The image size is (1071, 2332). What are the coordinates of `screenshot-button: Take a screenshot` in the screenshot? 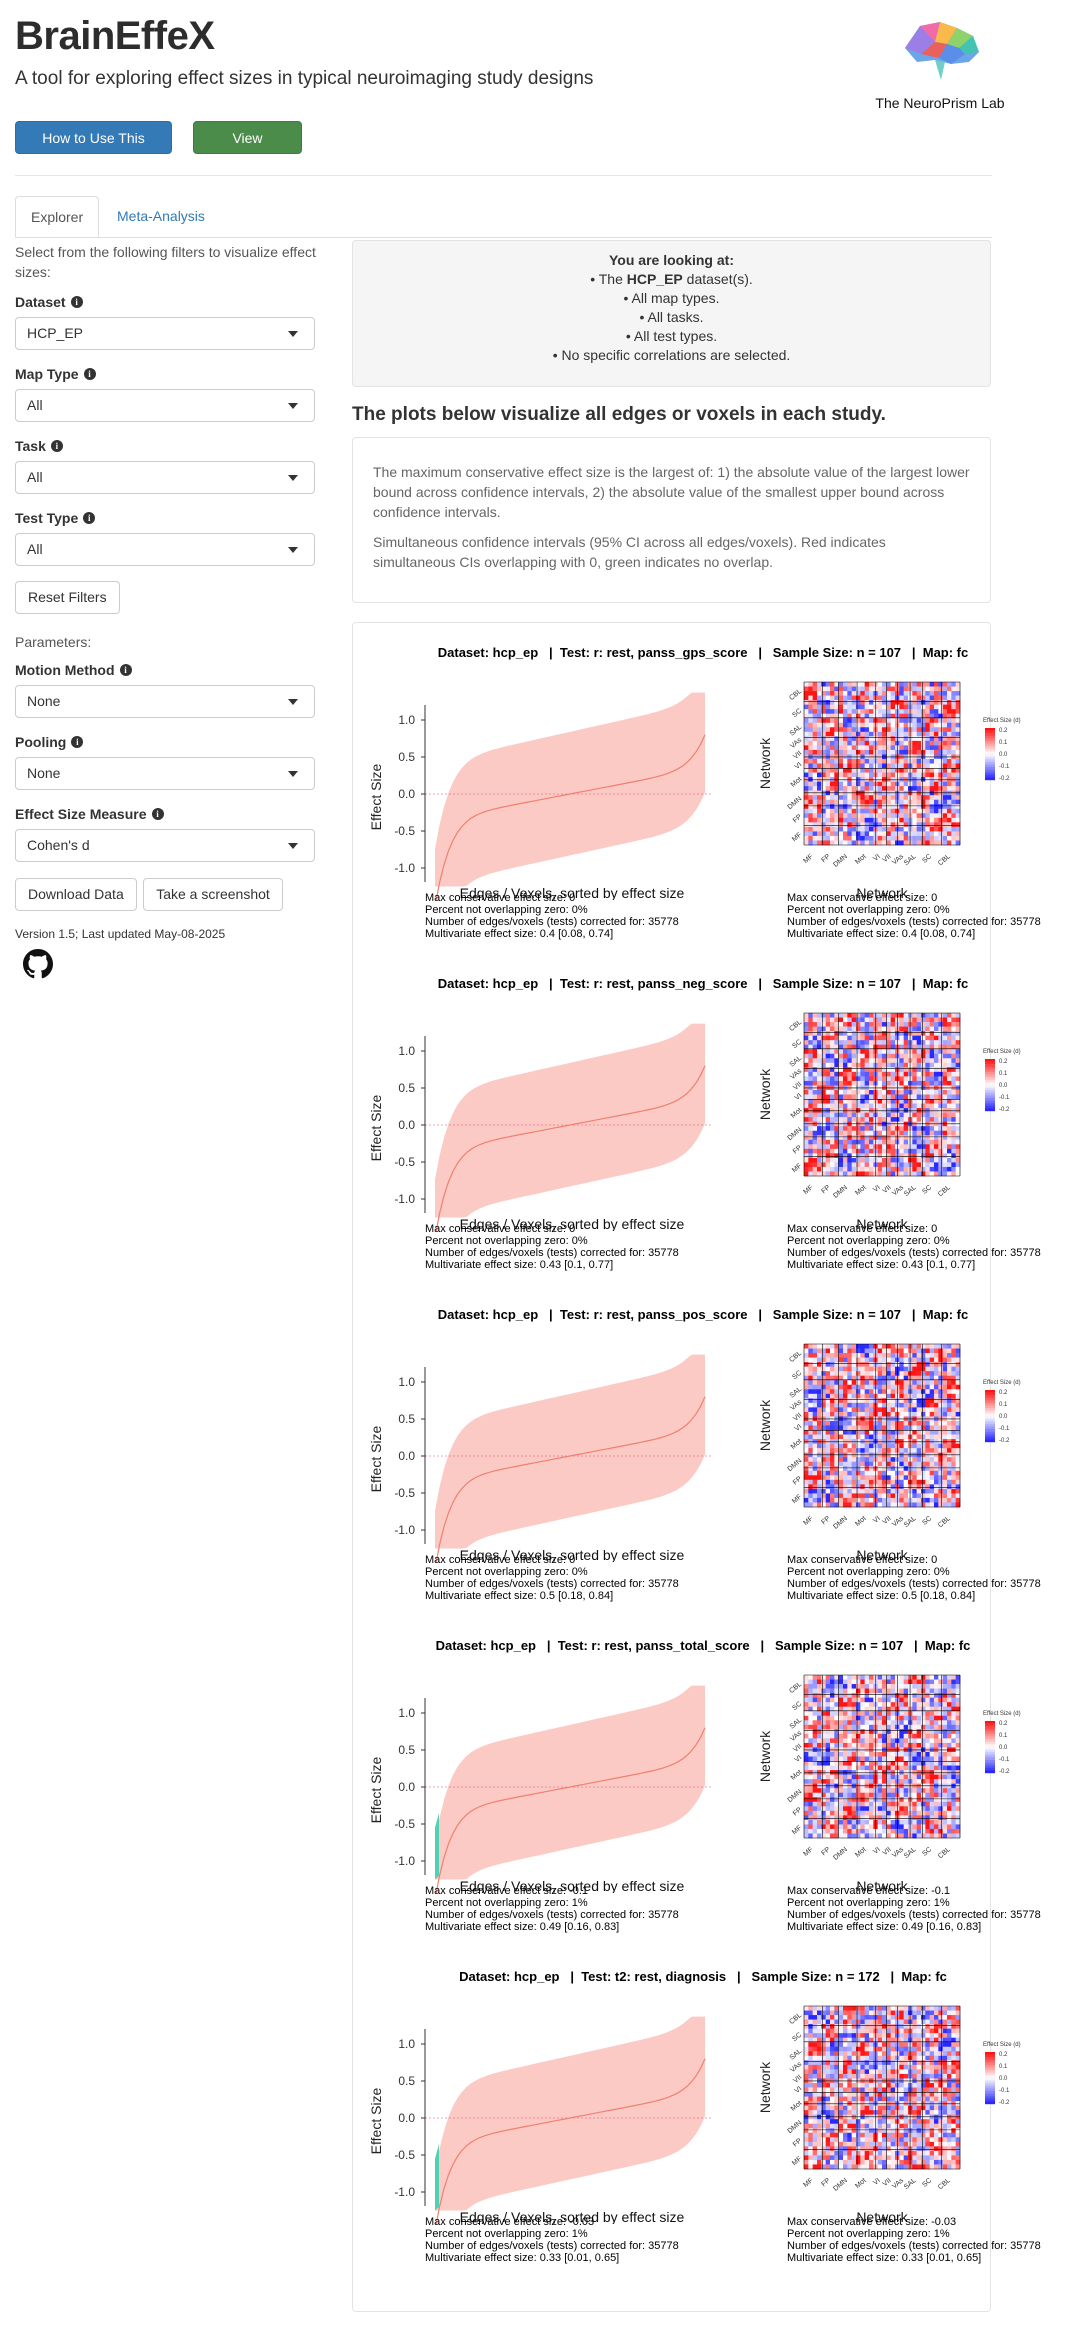 It's located at (213, 894).